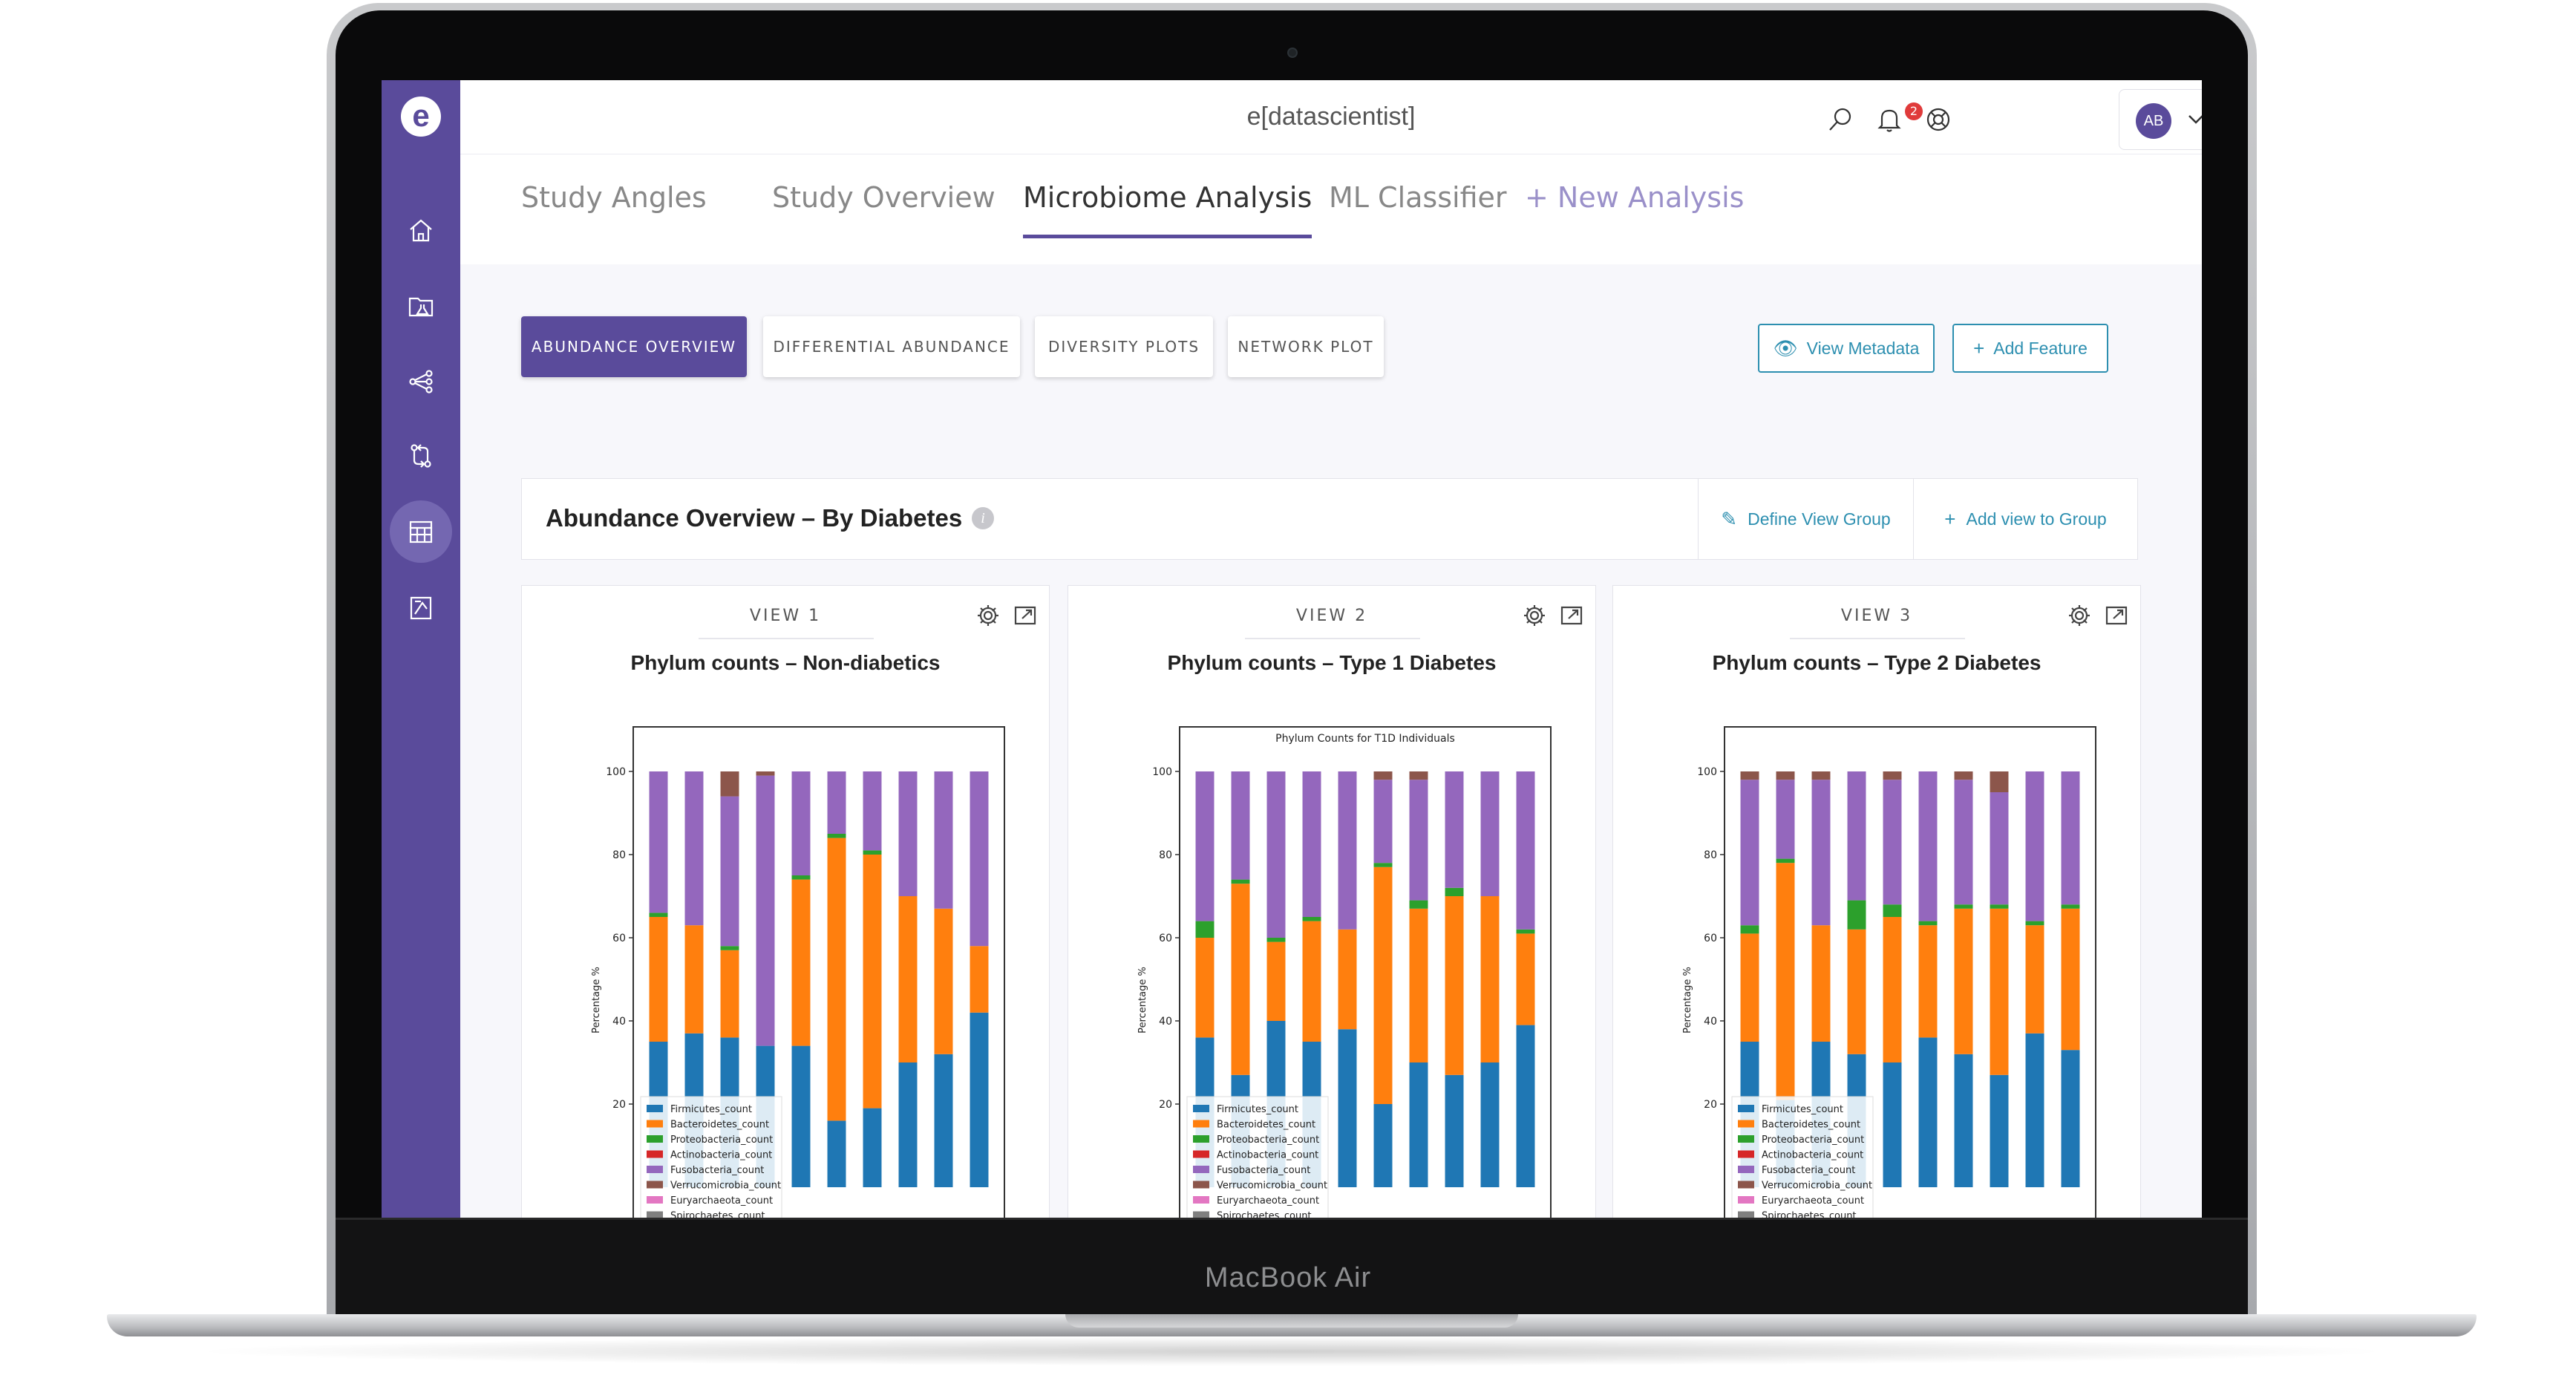 This screenshot has width=2576, height=1381. What do you see at coordinates (1365, 739) in the screenshot?
I see `chart-title: Phylum Counts for T1D Individuals` at bounding box center [1365, 739].